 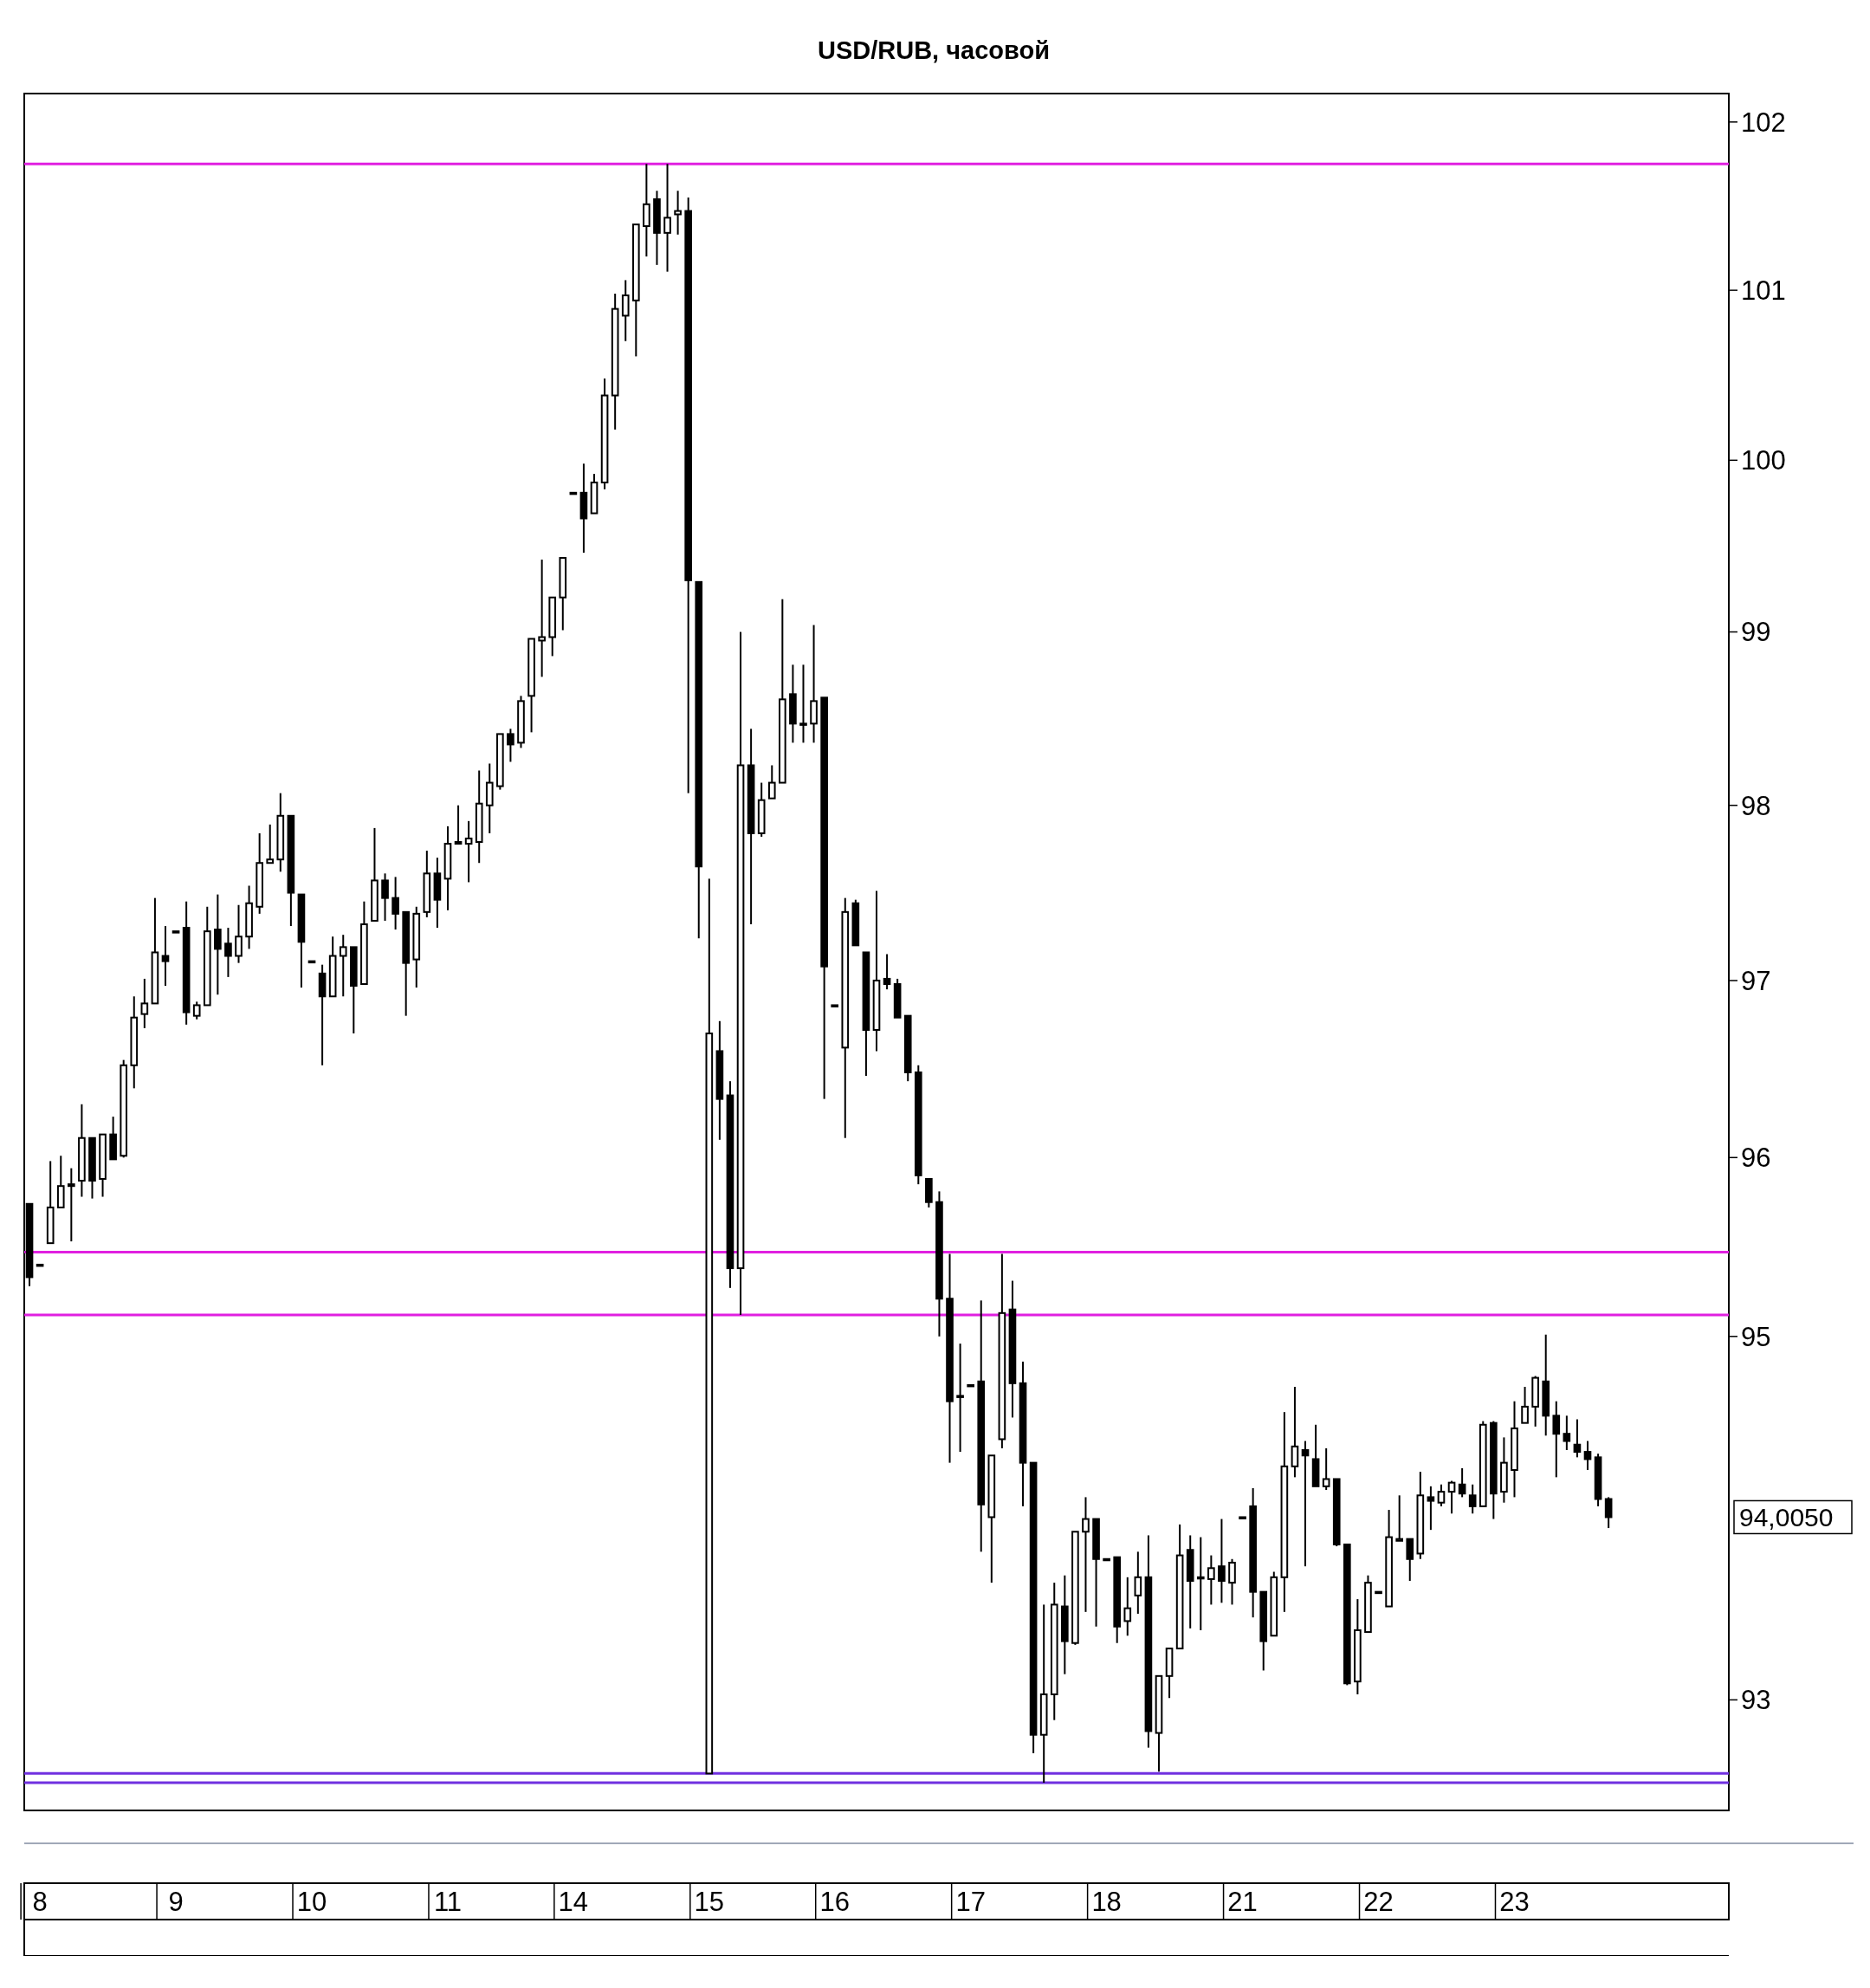 What do you see at coordinates (1763, 123) in the screenshot?
I see `y-tick-label: 102` at bounding box center [1763, 123].